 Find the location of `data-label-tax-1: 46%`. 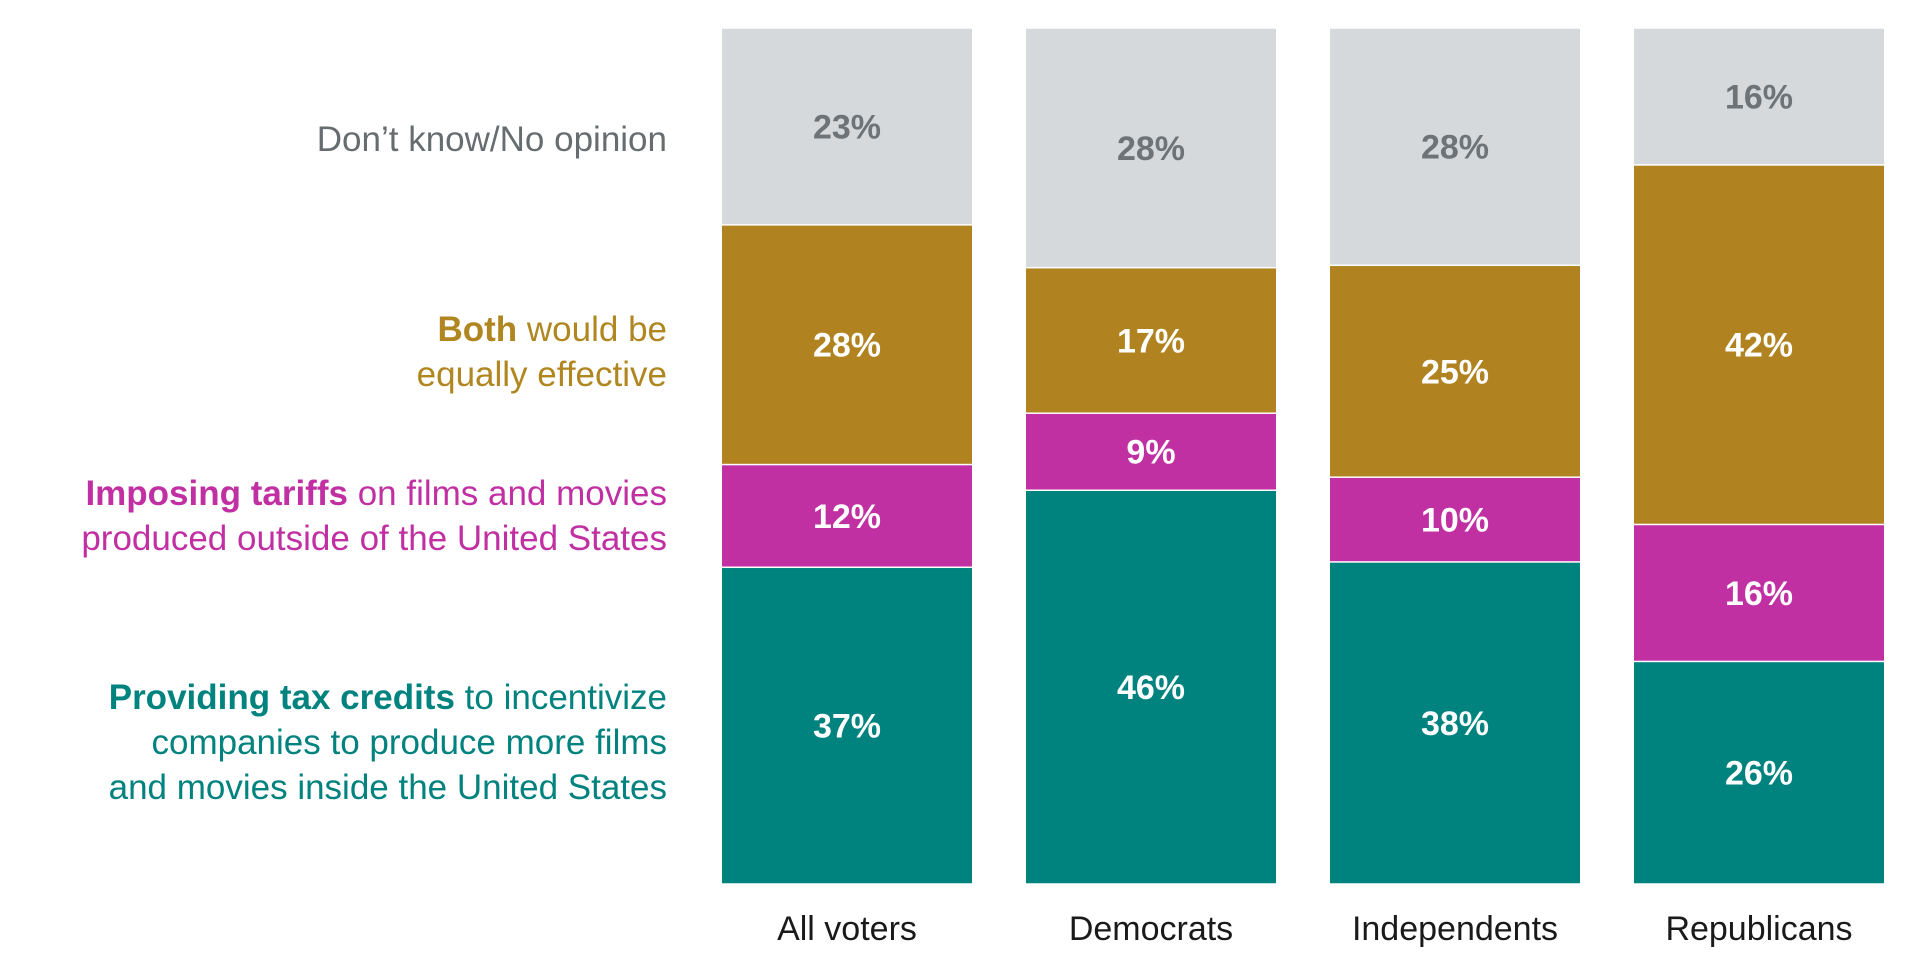

data-label-tax-1: 46% is located at coordinates (1151, 688).